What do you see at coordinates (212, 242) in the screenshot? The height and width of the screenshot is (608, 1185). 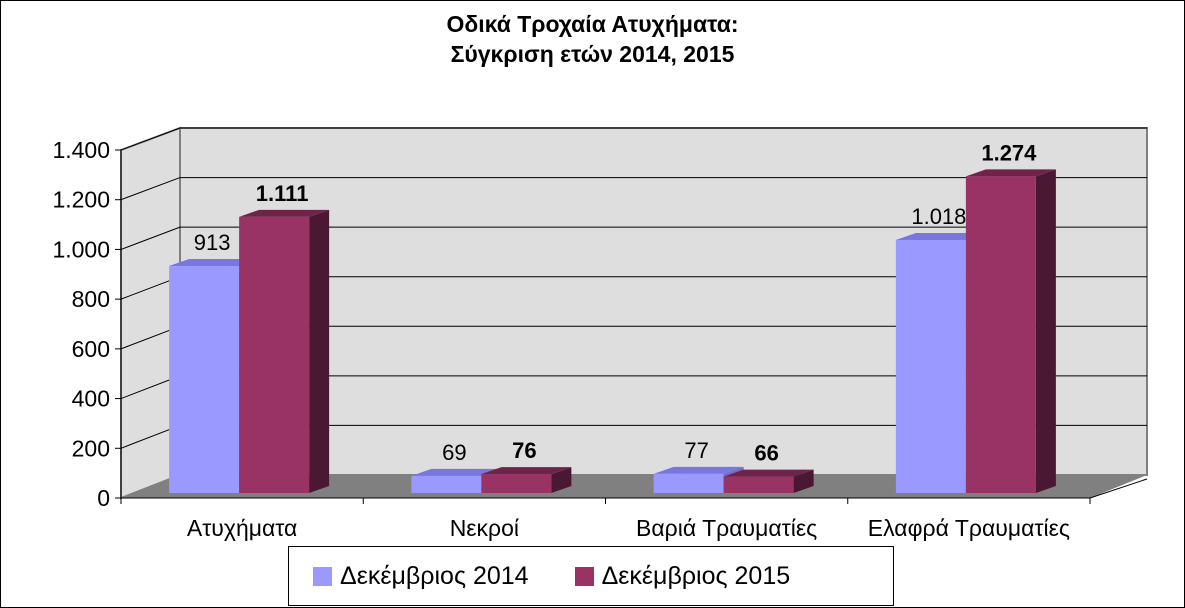 I see `data-label: 913` at bounding box center [212, 242].